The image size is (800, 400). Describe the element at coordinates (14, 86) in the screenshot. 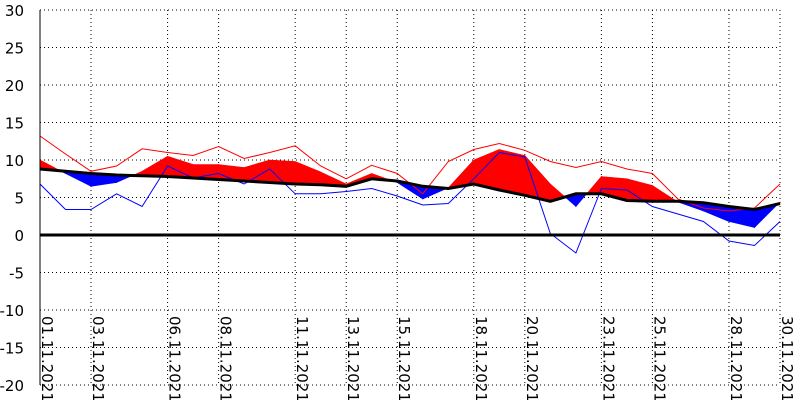

I see `y-tick-label: 20` at that location.